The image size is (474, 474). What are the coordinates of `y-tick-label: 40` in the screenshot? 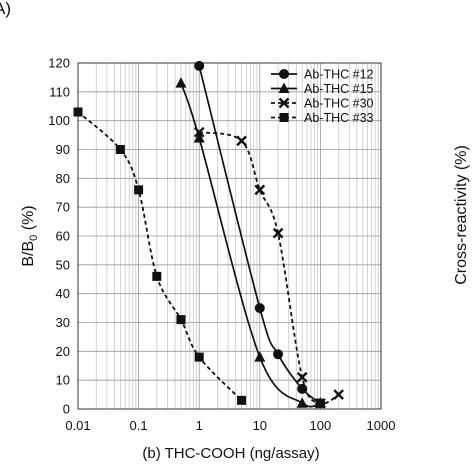 It's located at (63, 293).